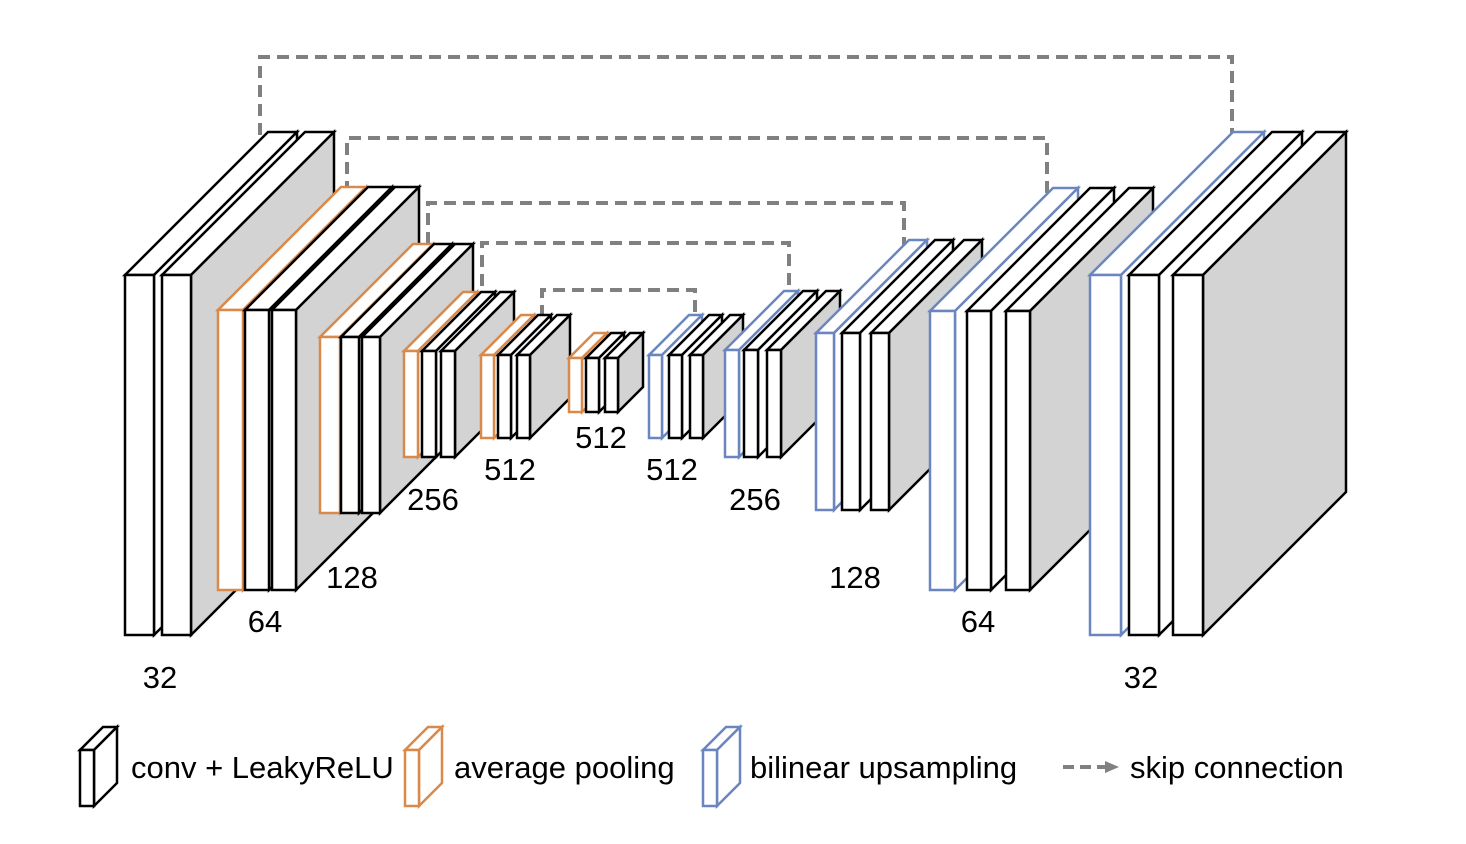 Image resolution: width=1466 pixels, height=844 pixels. What do you see at coordinates (672, 469) in the screenshot?
I see `channel-label-dec-512: 512` at bounding box center [672, 469].